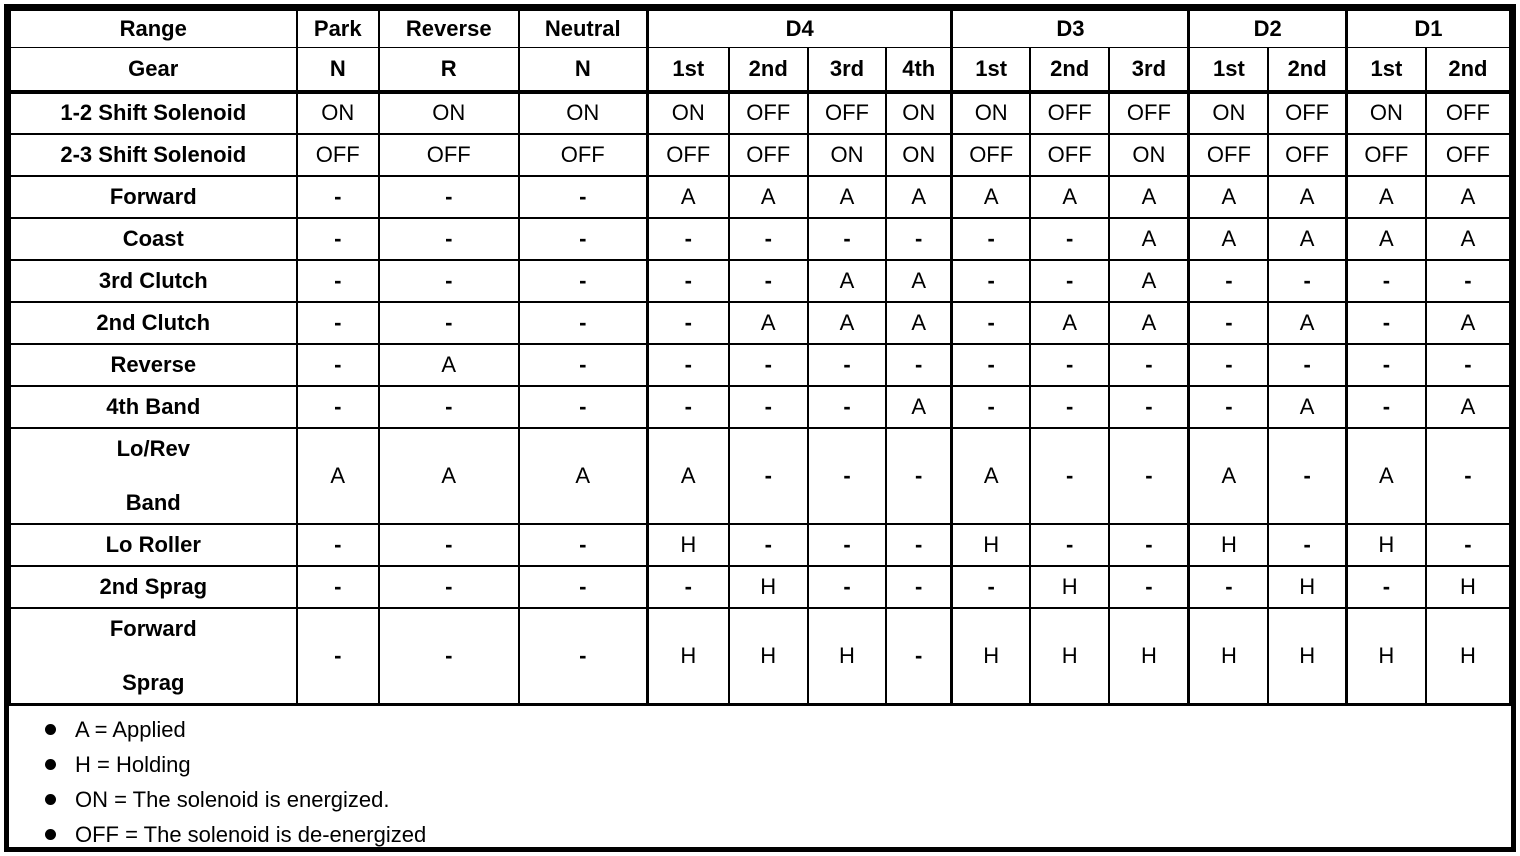  What do you see at coordinates (1267, 28) in the screenshot?
I see `range-group-header-d2: D2` at bounding box center [1267, 28].